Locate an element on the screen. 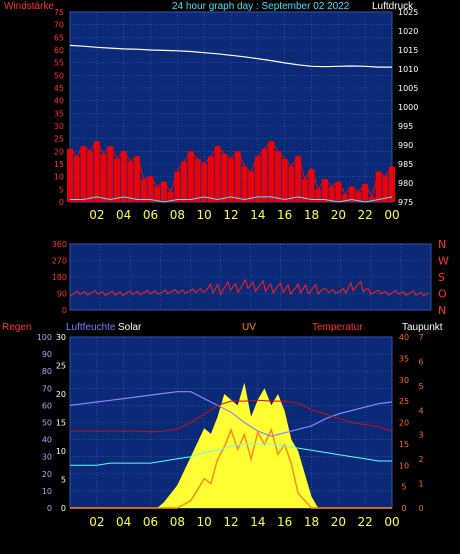 Image resolution: width=460 pixels, height=554 pixels. avg-wind-line is located at coordinates (231, 199).